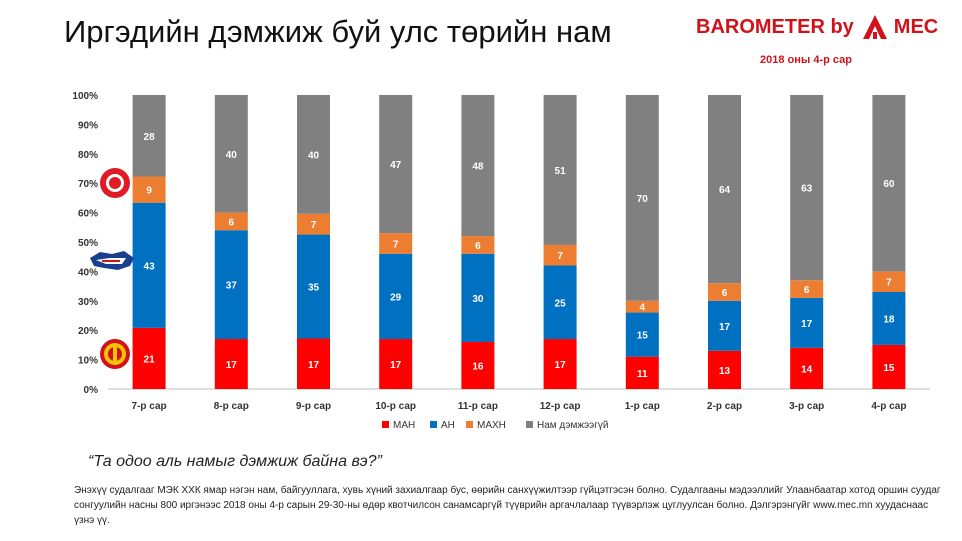 The height and width of the screenshot is (541, 962). Describe the element at coordinates (478, 167) in the screenshot. I see `data-label: 48` at that location.